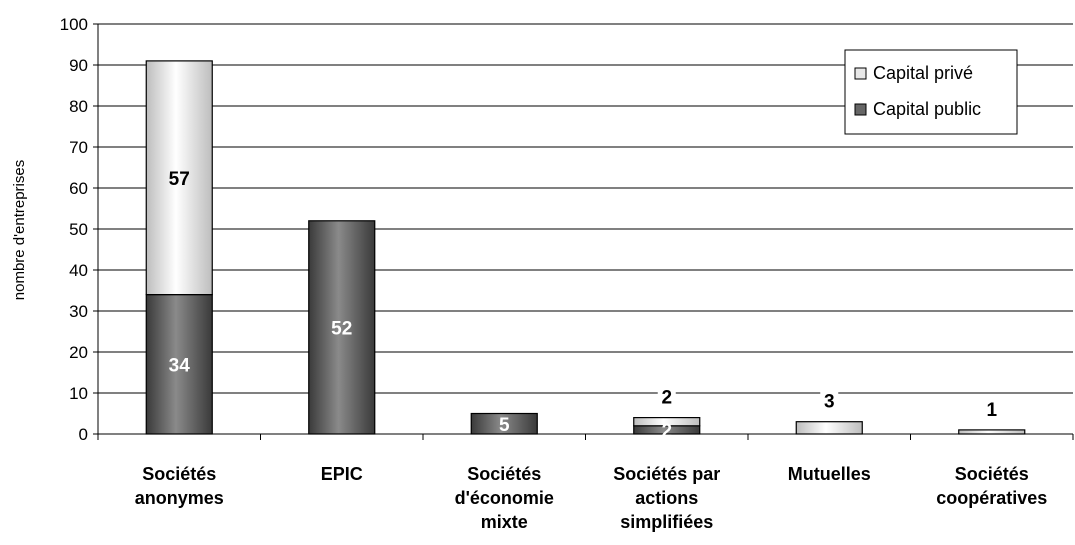 The width and height of the screenshot is (1075, 545). I want to click on category-label-0: Sociétés anonymes, so click(179, 486).